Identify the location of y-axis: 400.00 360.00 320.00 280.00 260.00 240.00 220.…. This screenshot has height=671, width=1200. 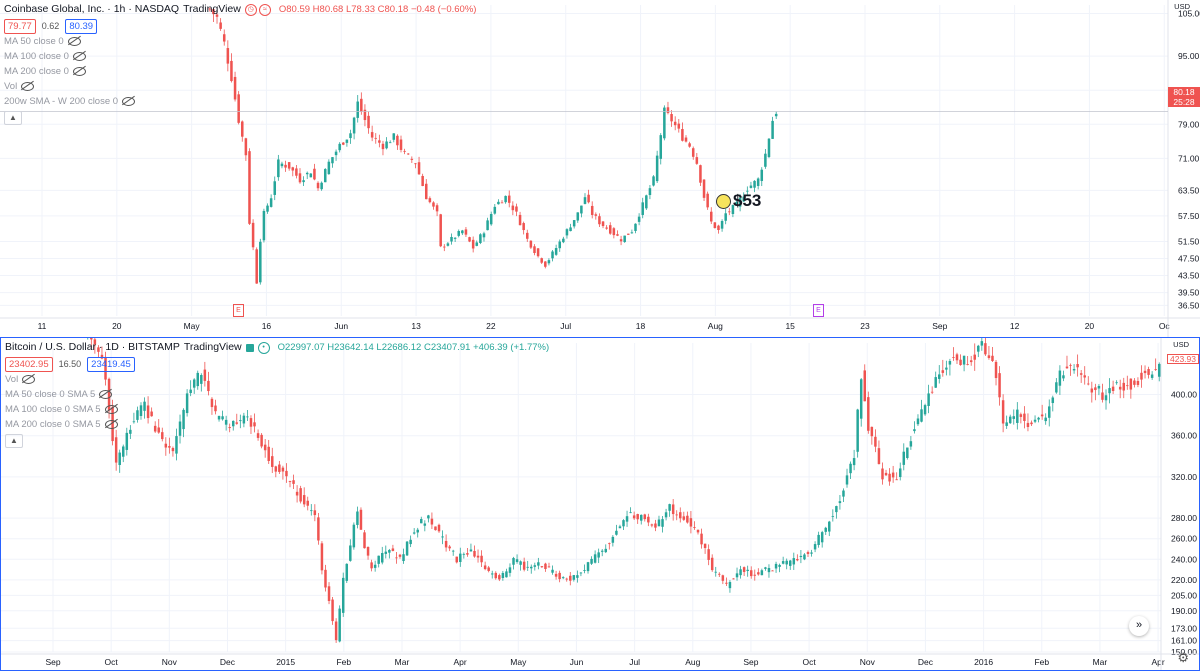
(1184, 524).